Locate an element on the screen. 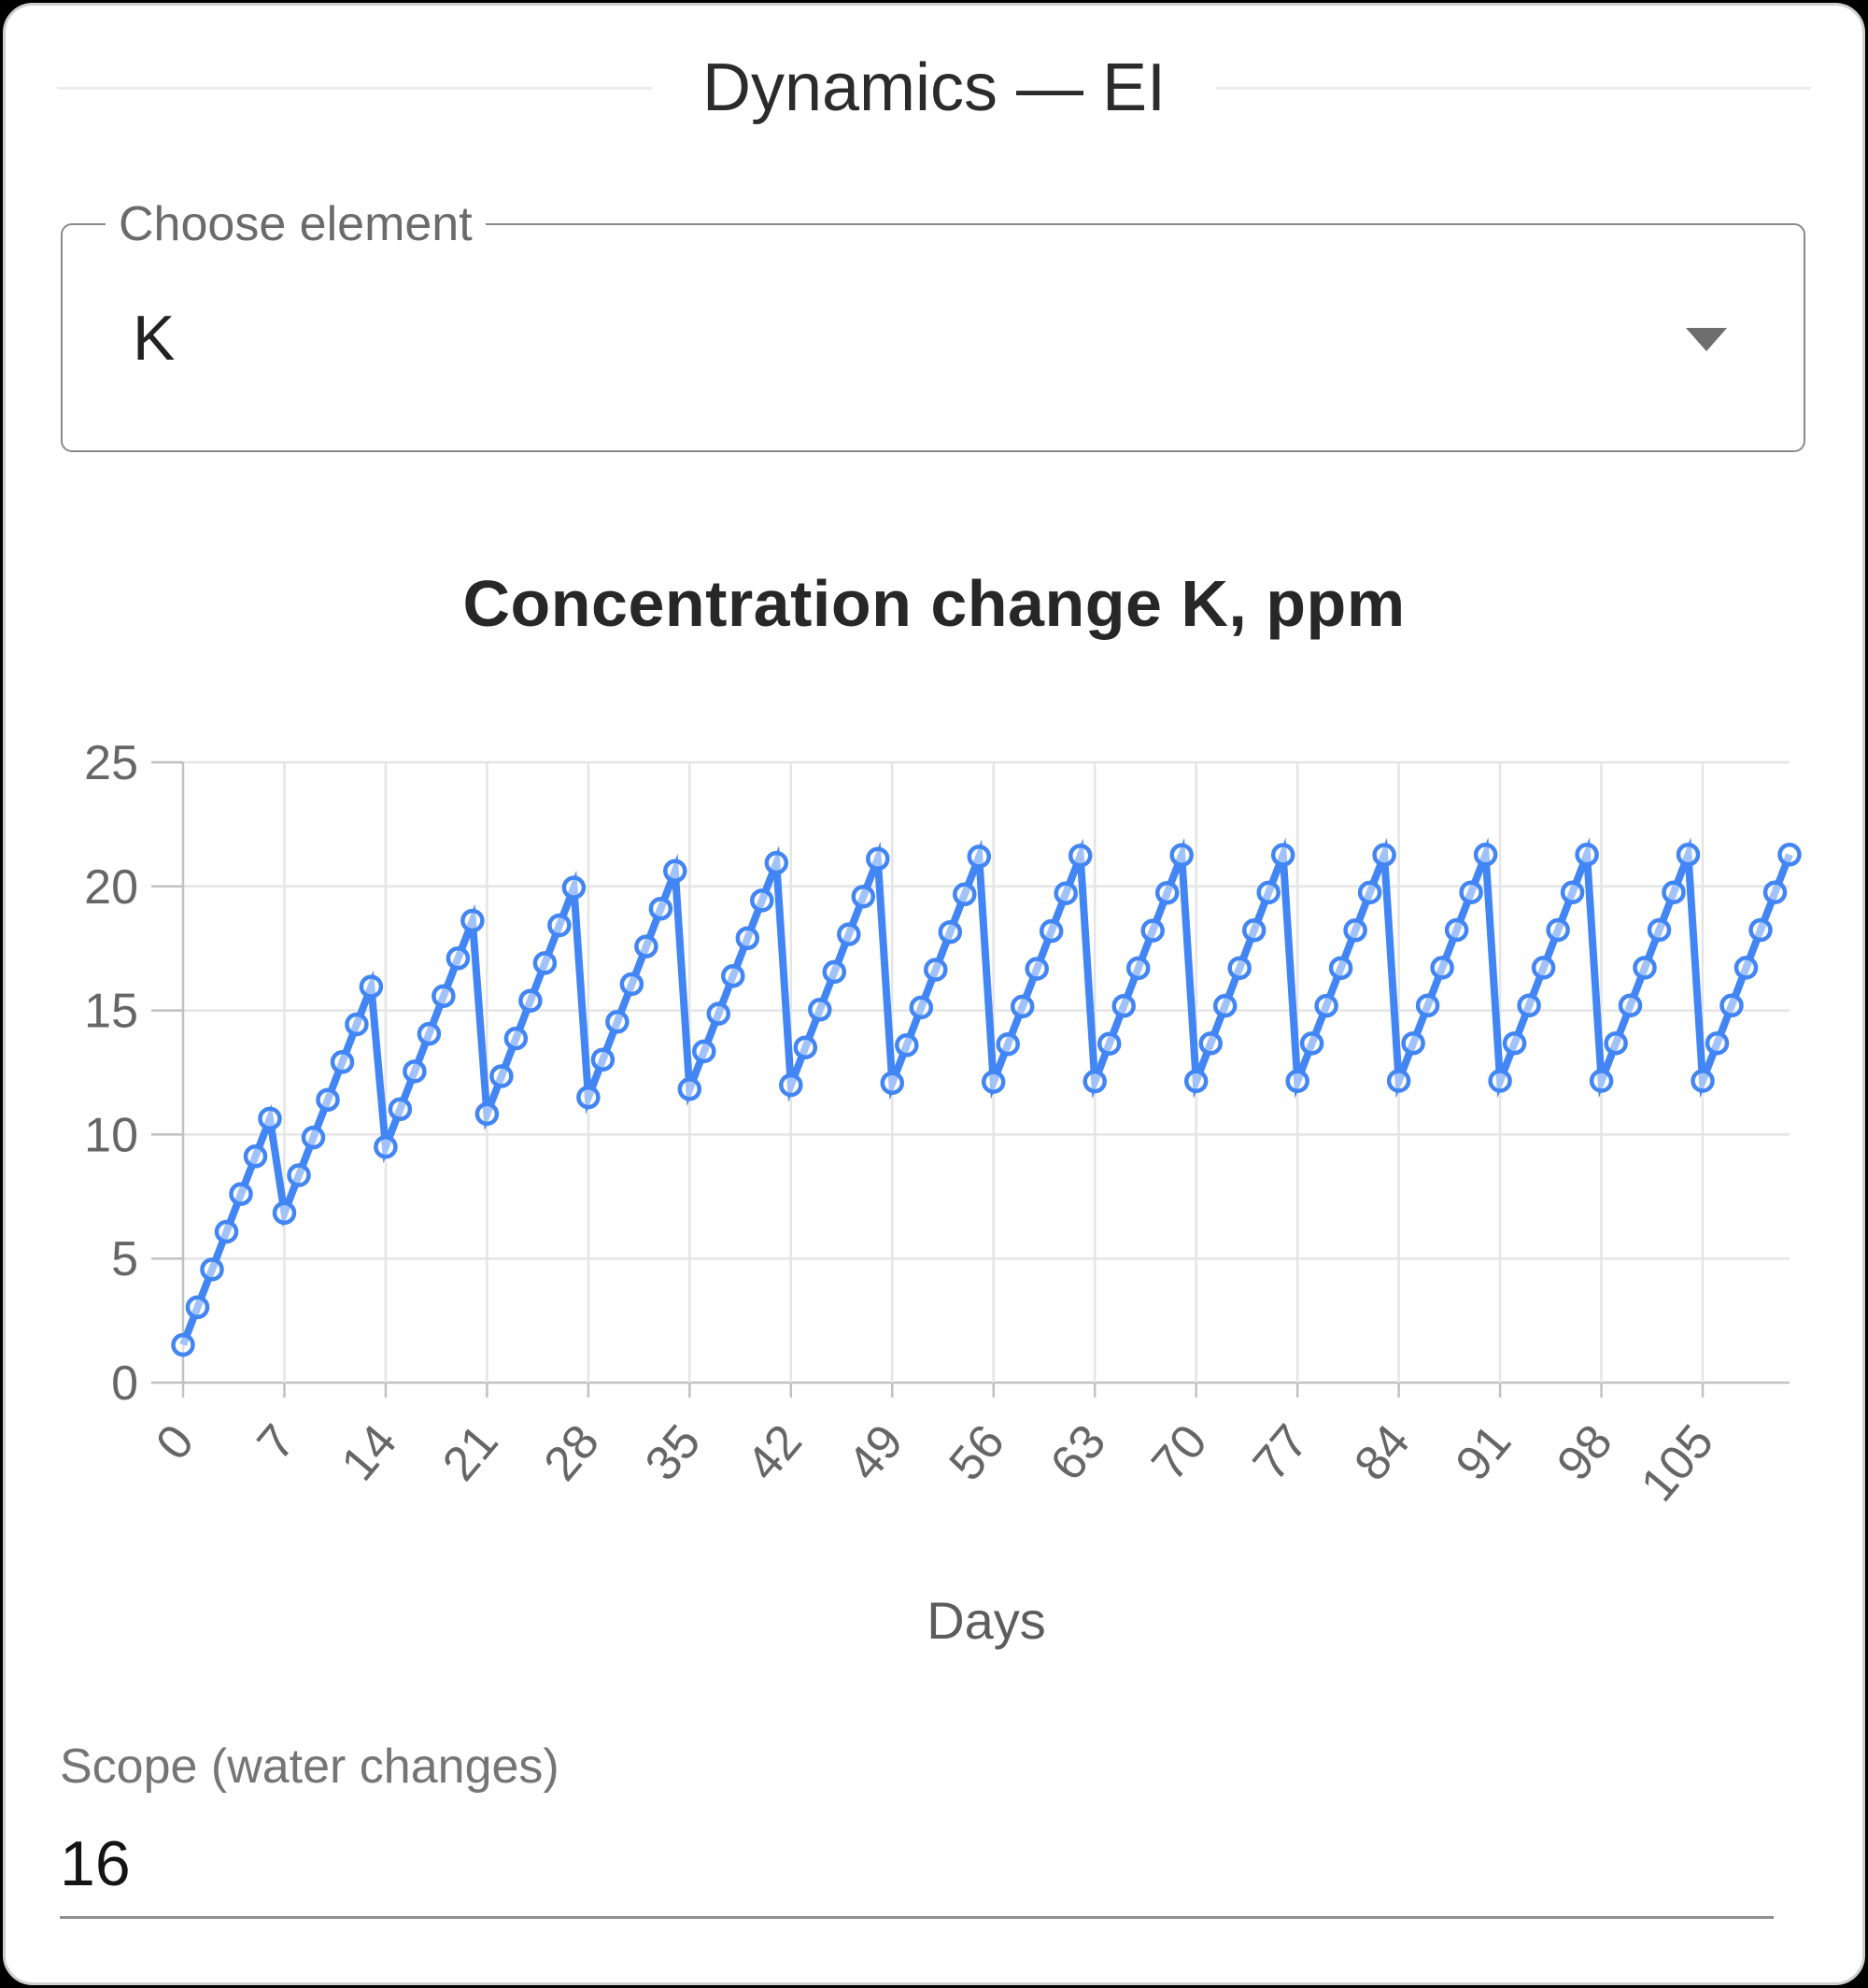 This screenshot has height=1988, width=1868. svg-text: 10 is located at coordinates (111, 1135).